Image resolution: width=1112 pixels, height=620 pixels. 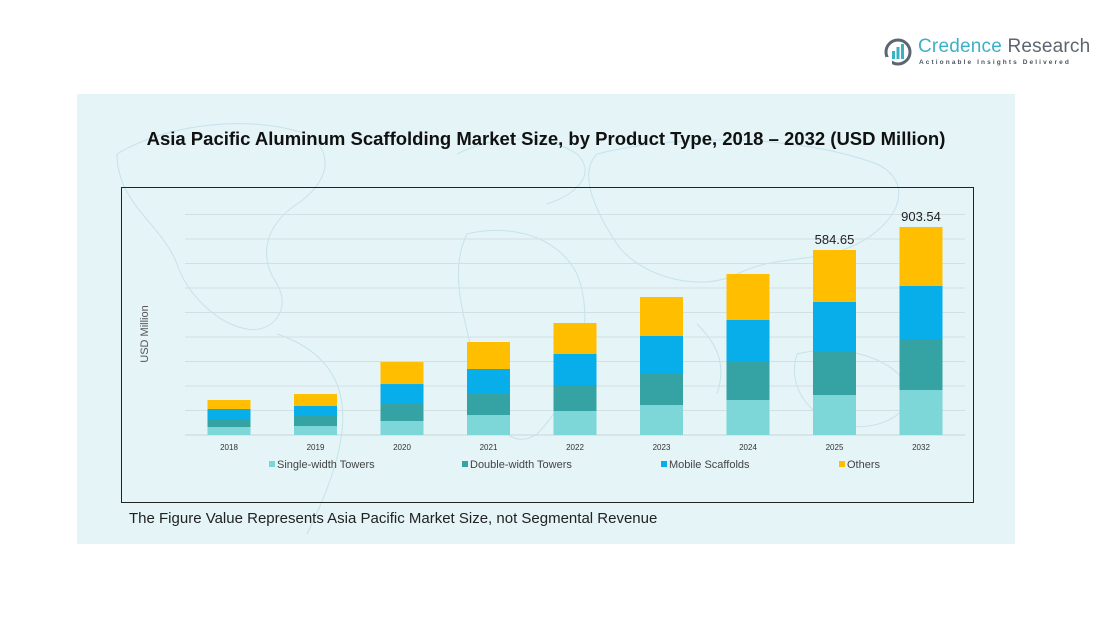 What do you see at coordinates (864, 465) in the screenshot?
I see `legend-label: Others` at bounding box center [864, 465].